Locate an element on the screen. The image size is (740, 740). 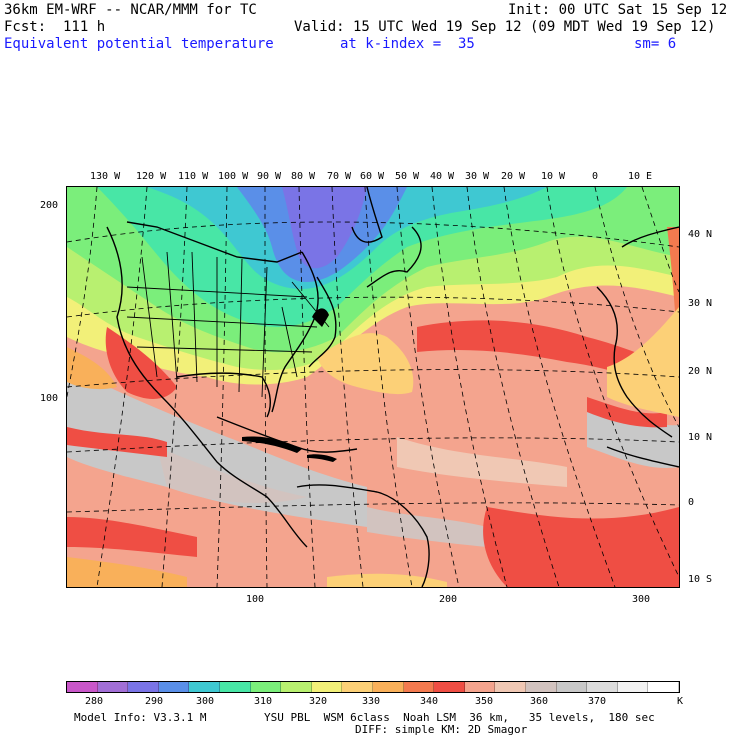
model-info: Model Info: V3.3.1 M is located at coordinates (140, 717).